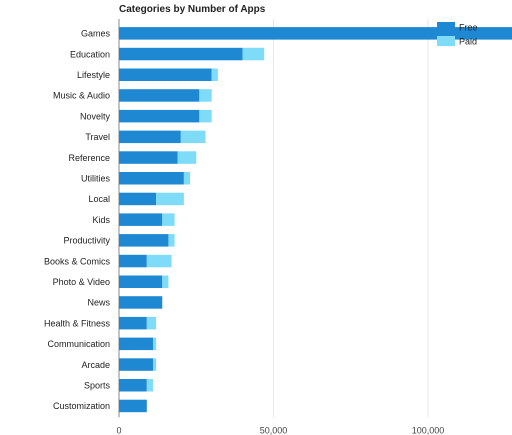 The width and height of the screenshot is (512, 435). What do you see at coordinates (89, 158) in the screenshot?
I see `category-label: Reference` at bounding box center [89, 158].